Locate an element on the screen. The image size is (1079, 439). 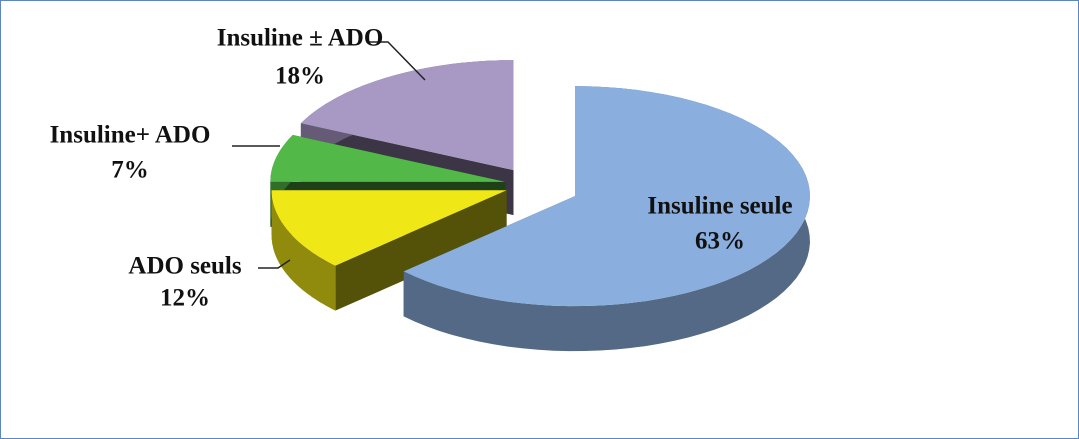
value-label: 12% is located at coordinates (185, 298).